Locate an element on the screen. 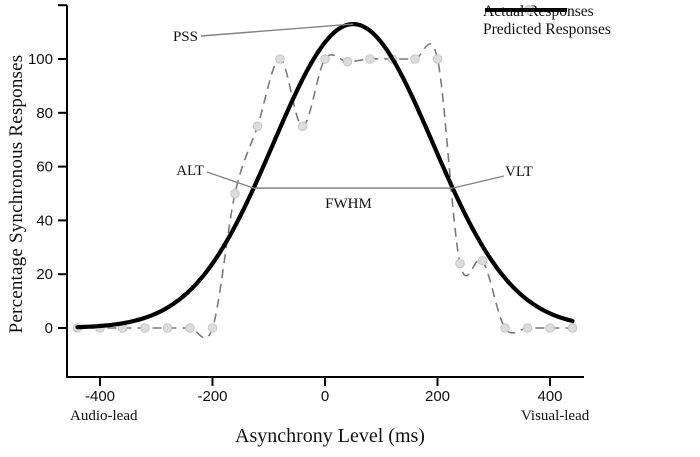 The height and width of the screenshot is (457, 700). legend-item-predicted: Predicted Responses is located at coordinates (547, 23).